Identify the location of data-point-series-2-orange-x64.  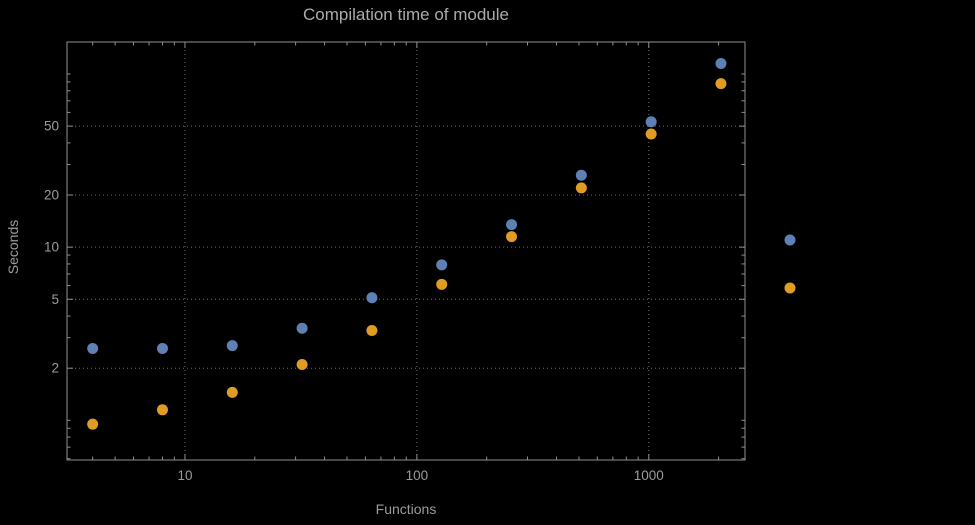
(372, 331).